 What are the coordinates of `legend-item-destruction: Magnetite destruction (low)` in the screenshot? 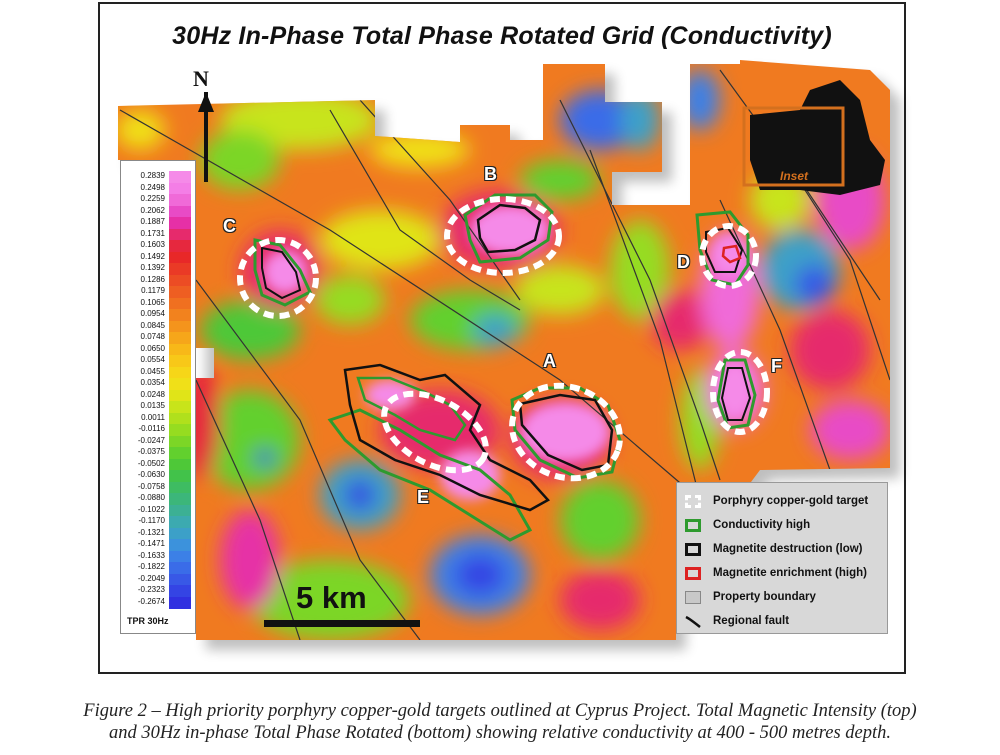 It's located at (774, 549).